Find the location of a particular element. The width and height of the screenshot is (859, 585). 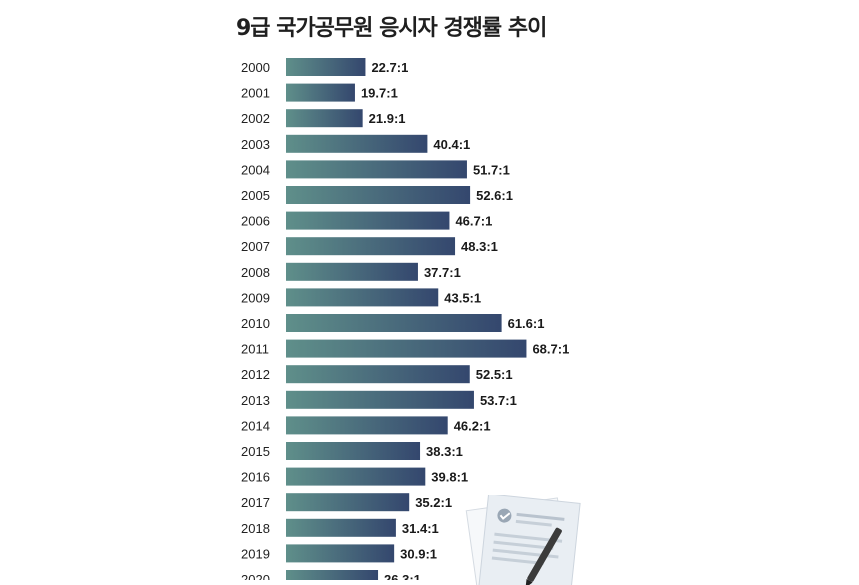

year-label: 2011 is located at coordinates (255, 349).